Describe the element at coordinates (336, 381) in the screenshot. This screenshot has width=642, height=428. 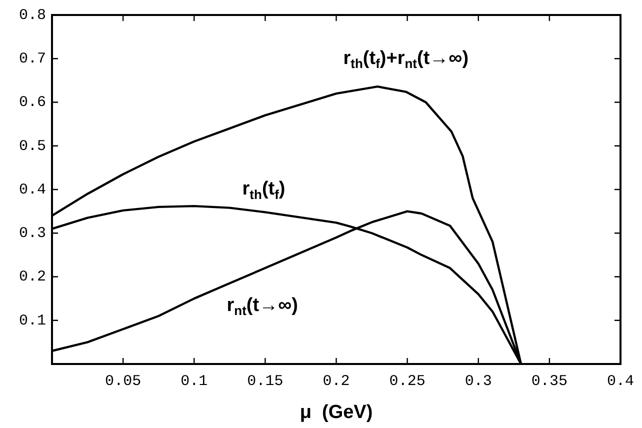
I see `x-tick-label: 0.2` at that location.